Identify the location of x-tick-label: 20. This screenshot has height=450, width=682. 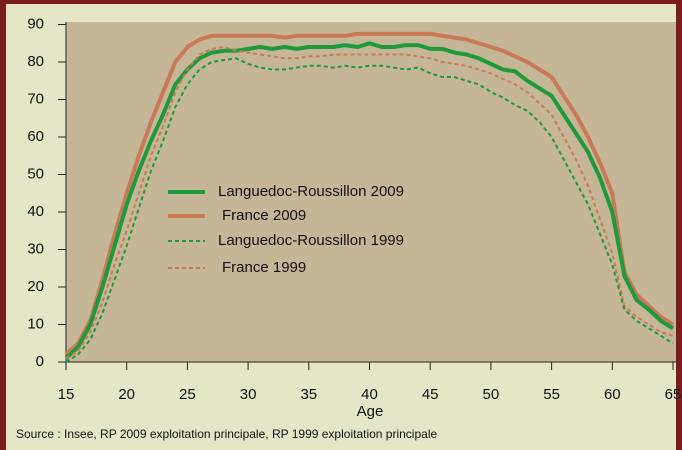
(126, 394).